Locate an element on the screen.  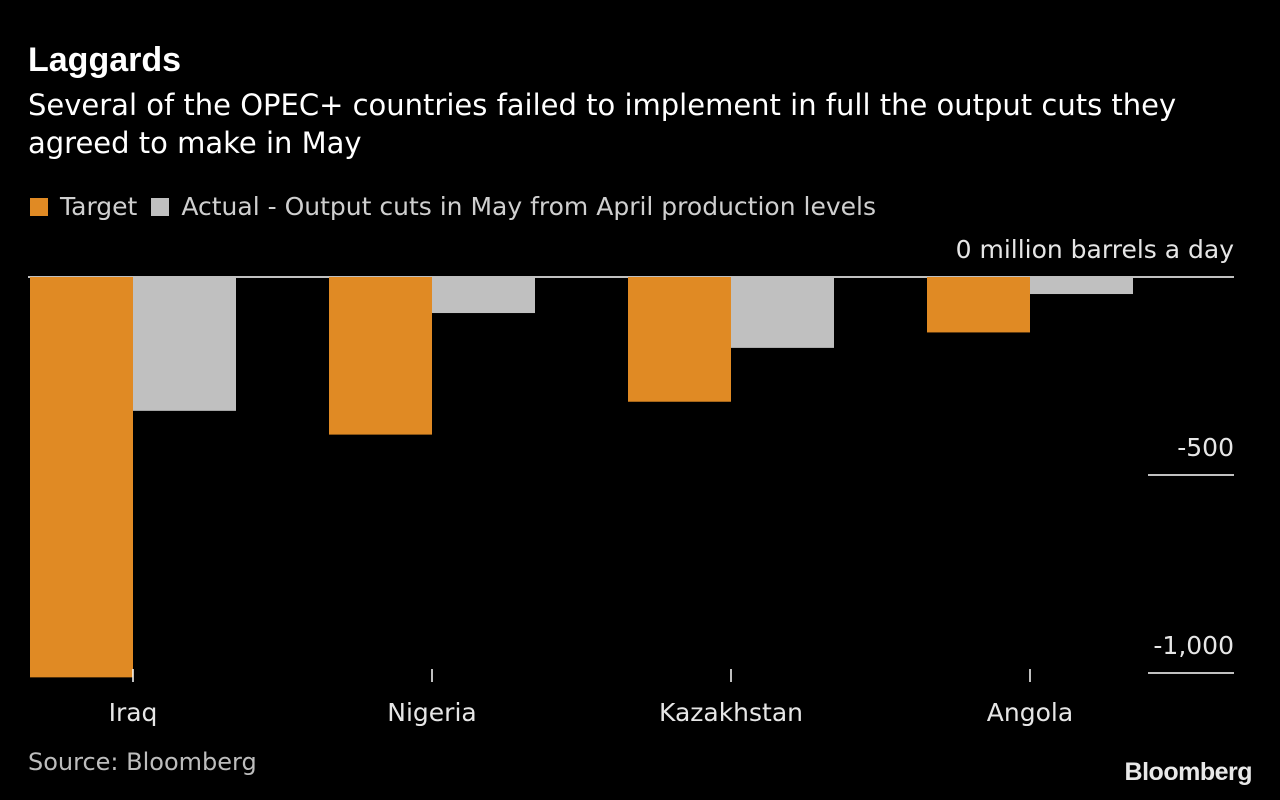
legend-label-target: Target is located at coordinates (99, 206).